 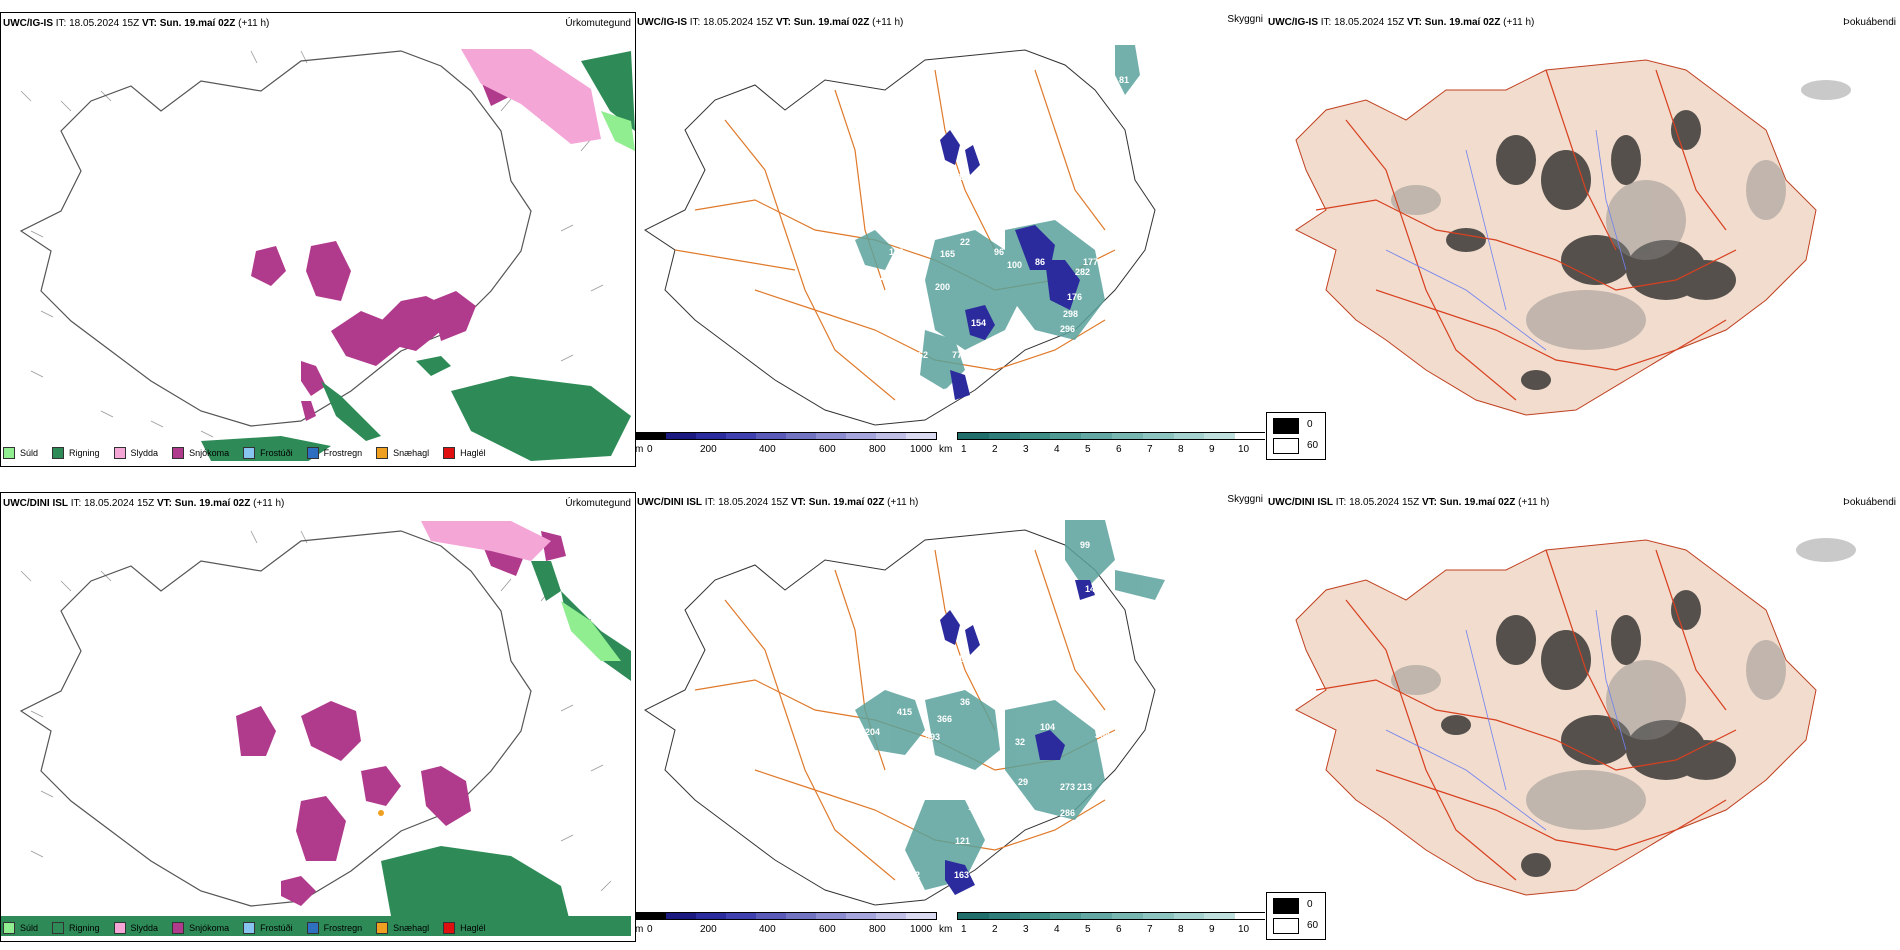 What do you see at coordinates (979, 323) in the screenshot?
I see `visibility-value: 154` at bounding box center [979, 323].